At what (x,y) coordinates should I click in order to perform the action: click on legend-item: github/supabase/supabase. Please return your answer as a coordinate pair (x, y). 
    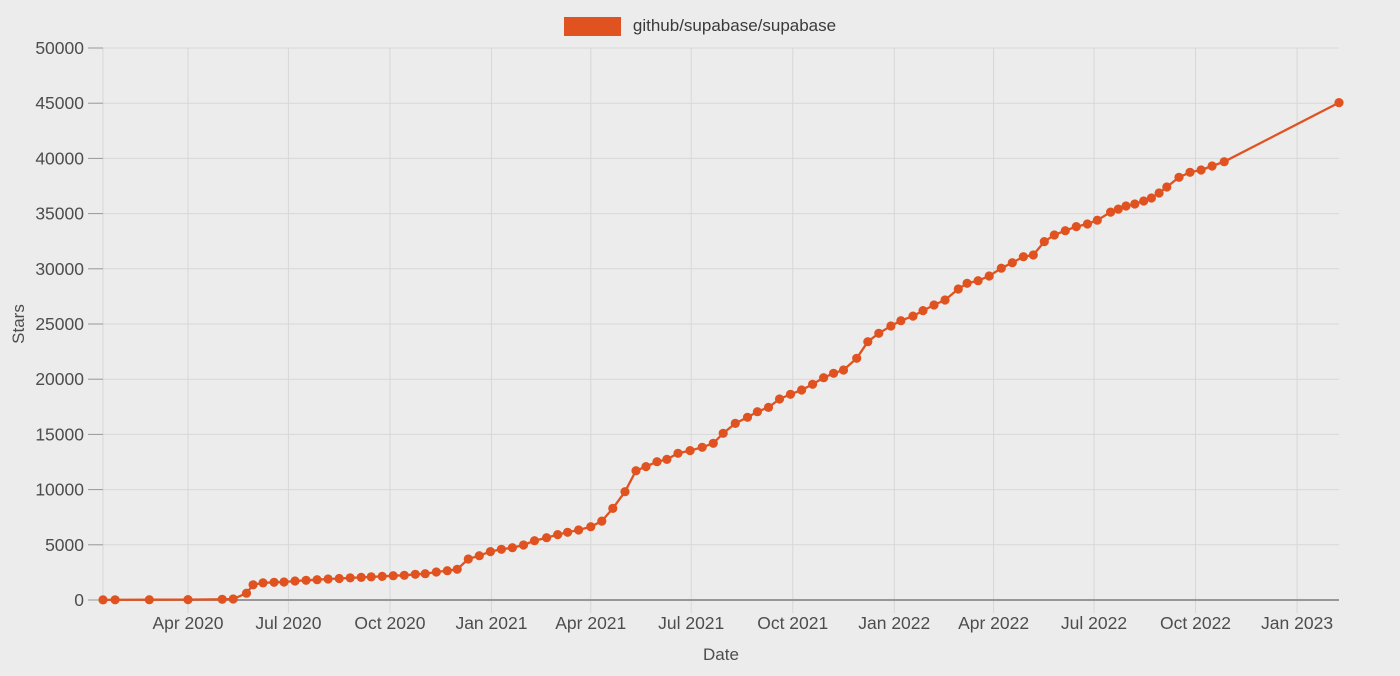
    Looking at the image, I should click on (700, 26).